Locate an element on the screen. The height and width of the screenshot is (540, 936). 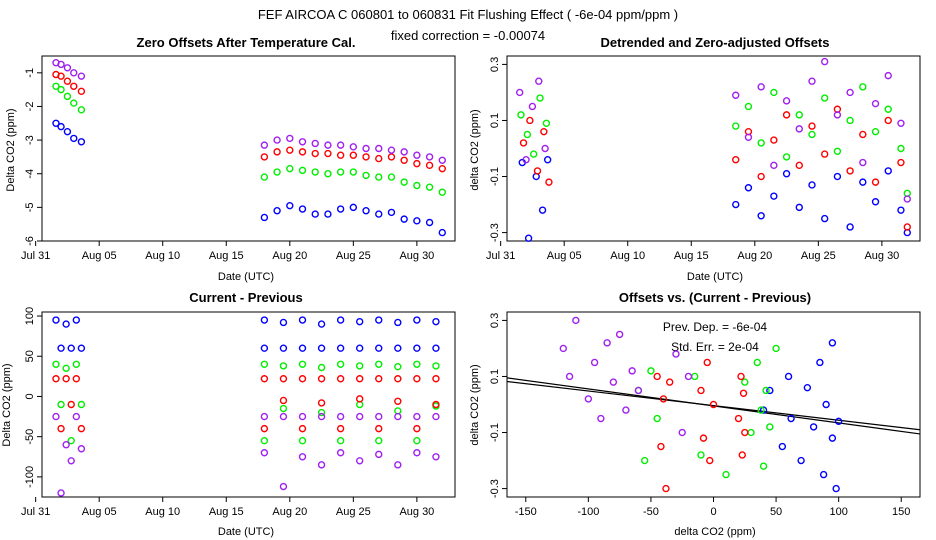
figure-subtitle: fixed correction = -0.00074 is located at coordinates (468, 35).